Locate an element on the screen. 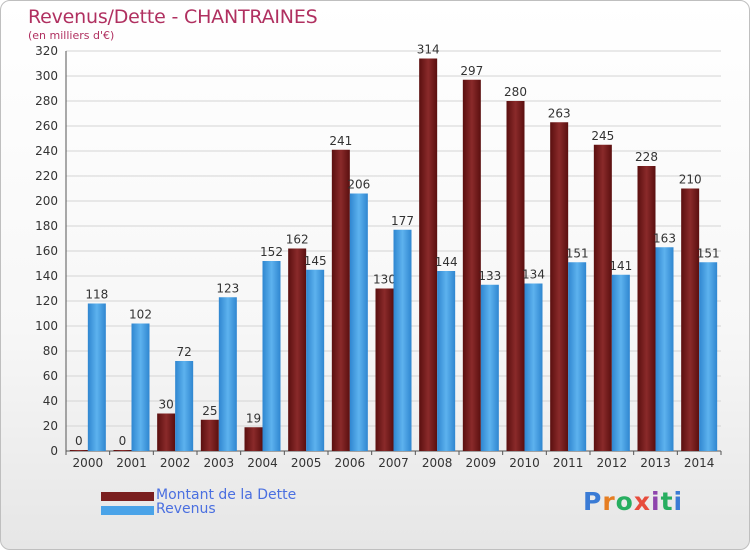 The image size is (750, 550). legend-swatch-revenus is located at coordinates (127, 510).